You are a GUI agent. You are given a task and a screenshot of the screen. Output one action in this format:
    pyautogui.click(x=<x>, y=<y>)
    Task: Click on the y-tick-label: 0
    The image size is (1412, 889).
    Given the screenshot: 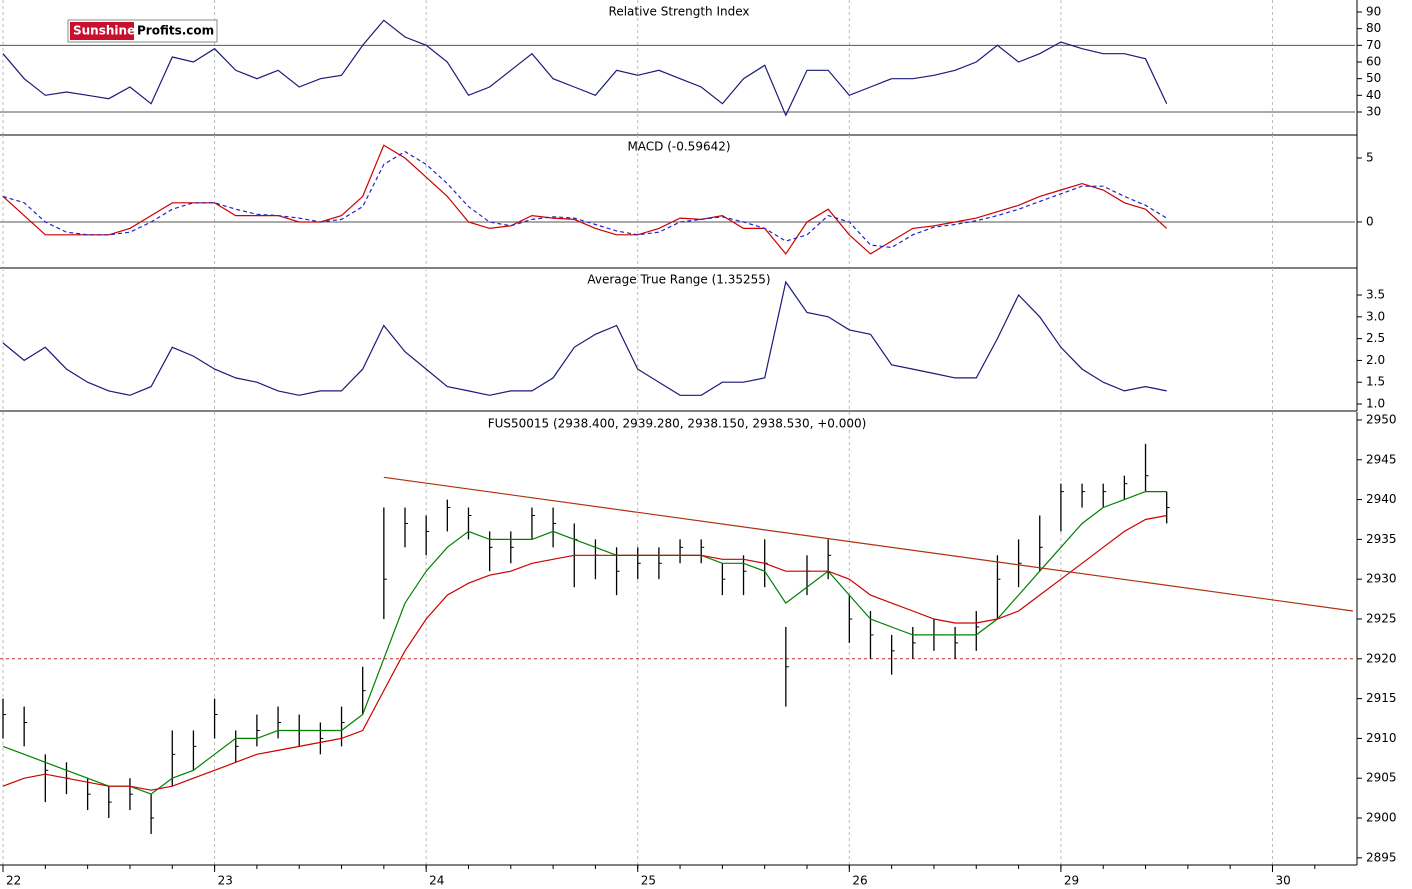 What is the action you would take?
    pyautogui.click(x=1370, y=221)
    